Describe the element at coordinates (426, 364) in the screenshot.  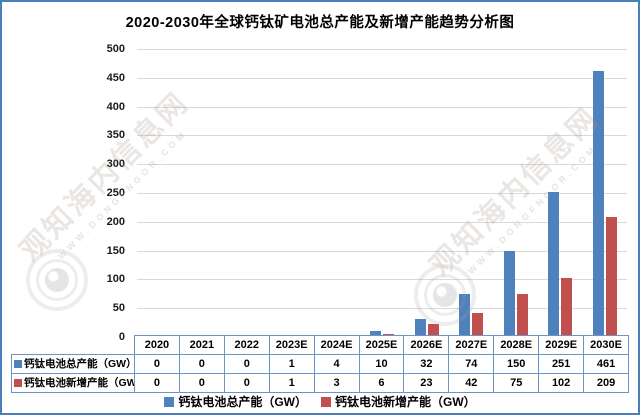
I see `table-value-cell: 32` at that location.